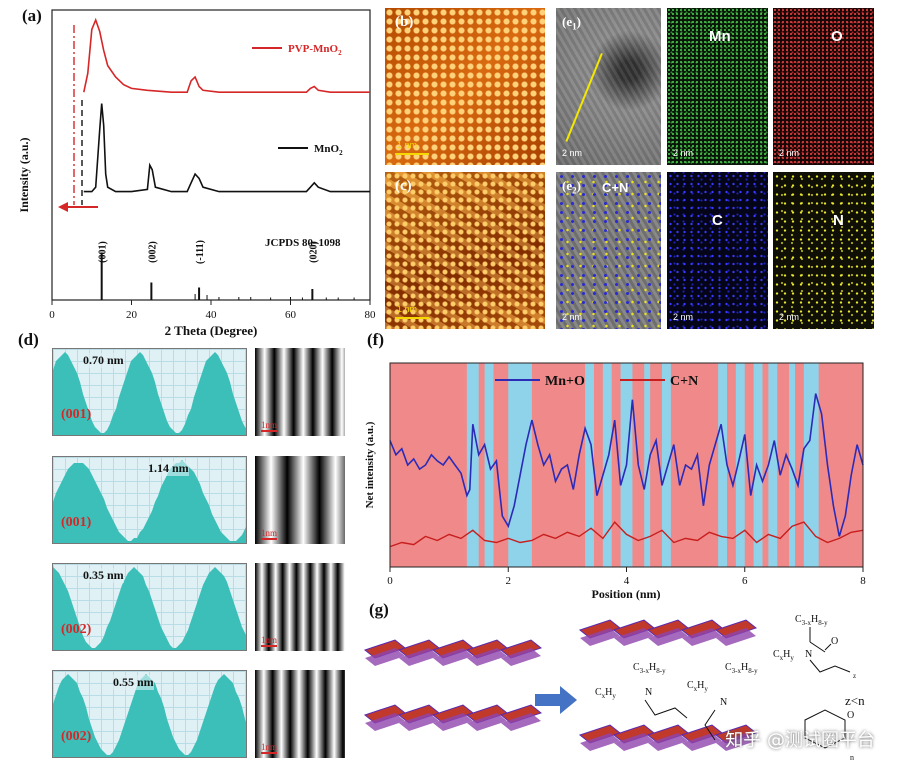 The width and height of the screenshot is (897, 774). I want to click on pvp-right-alkyl: CxHy, so click(783, 655).